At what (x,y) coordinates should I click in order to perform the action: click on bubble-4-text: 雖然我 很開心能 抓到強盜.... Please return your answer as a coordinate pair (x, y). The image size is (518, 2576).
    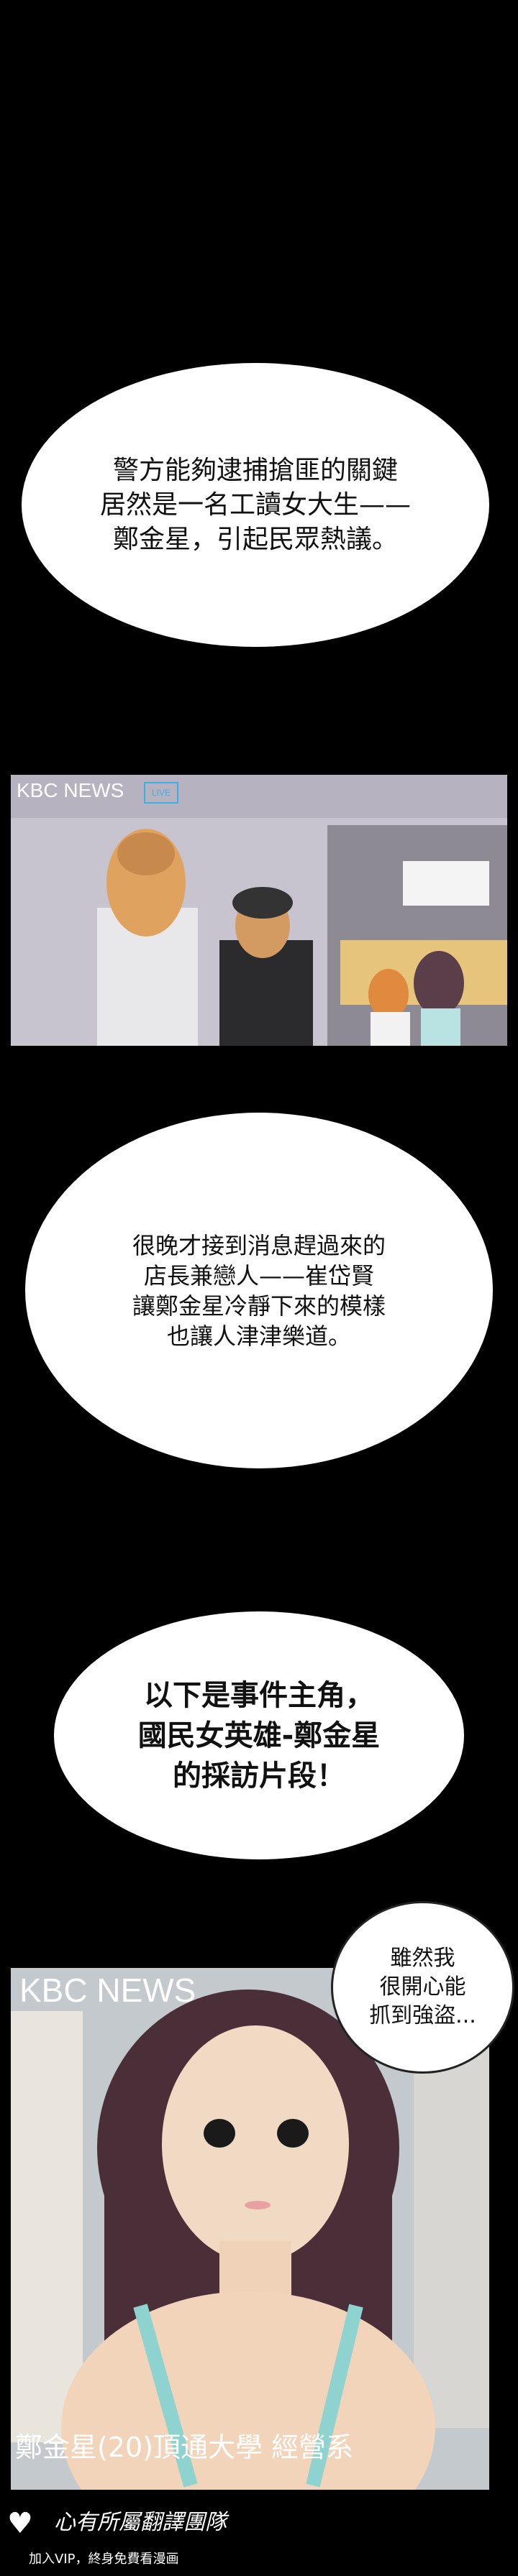
    Looking at the image, I should click on (423, 1987).